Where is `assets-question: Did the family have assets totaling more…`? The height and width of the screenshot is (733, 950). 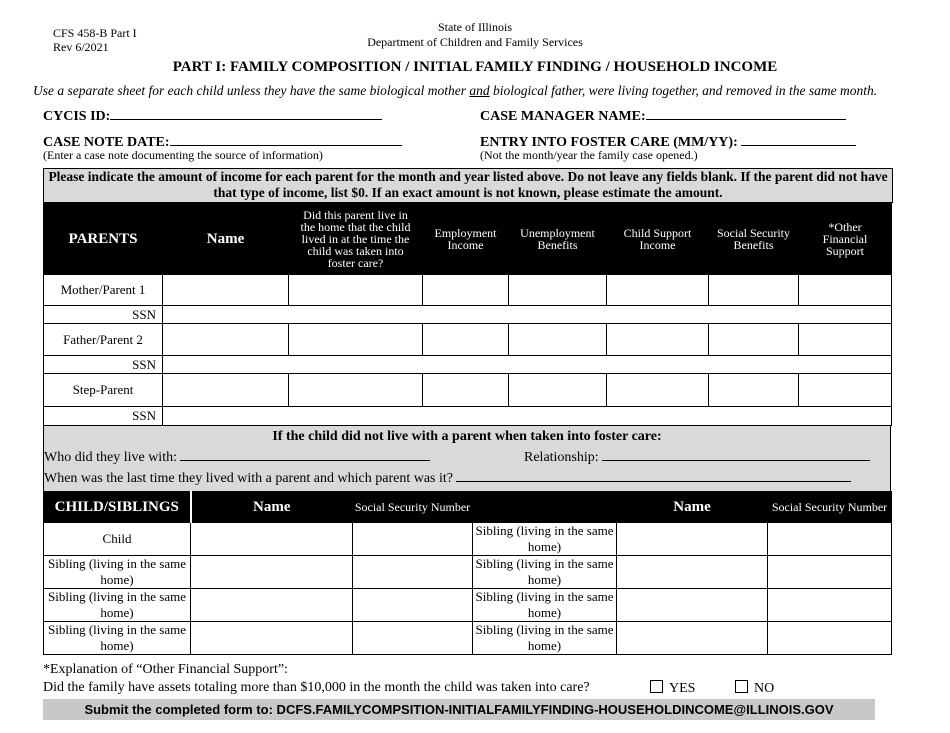 assets-question: Did the family have assets totaling more… is located at coordinates (316, 687).